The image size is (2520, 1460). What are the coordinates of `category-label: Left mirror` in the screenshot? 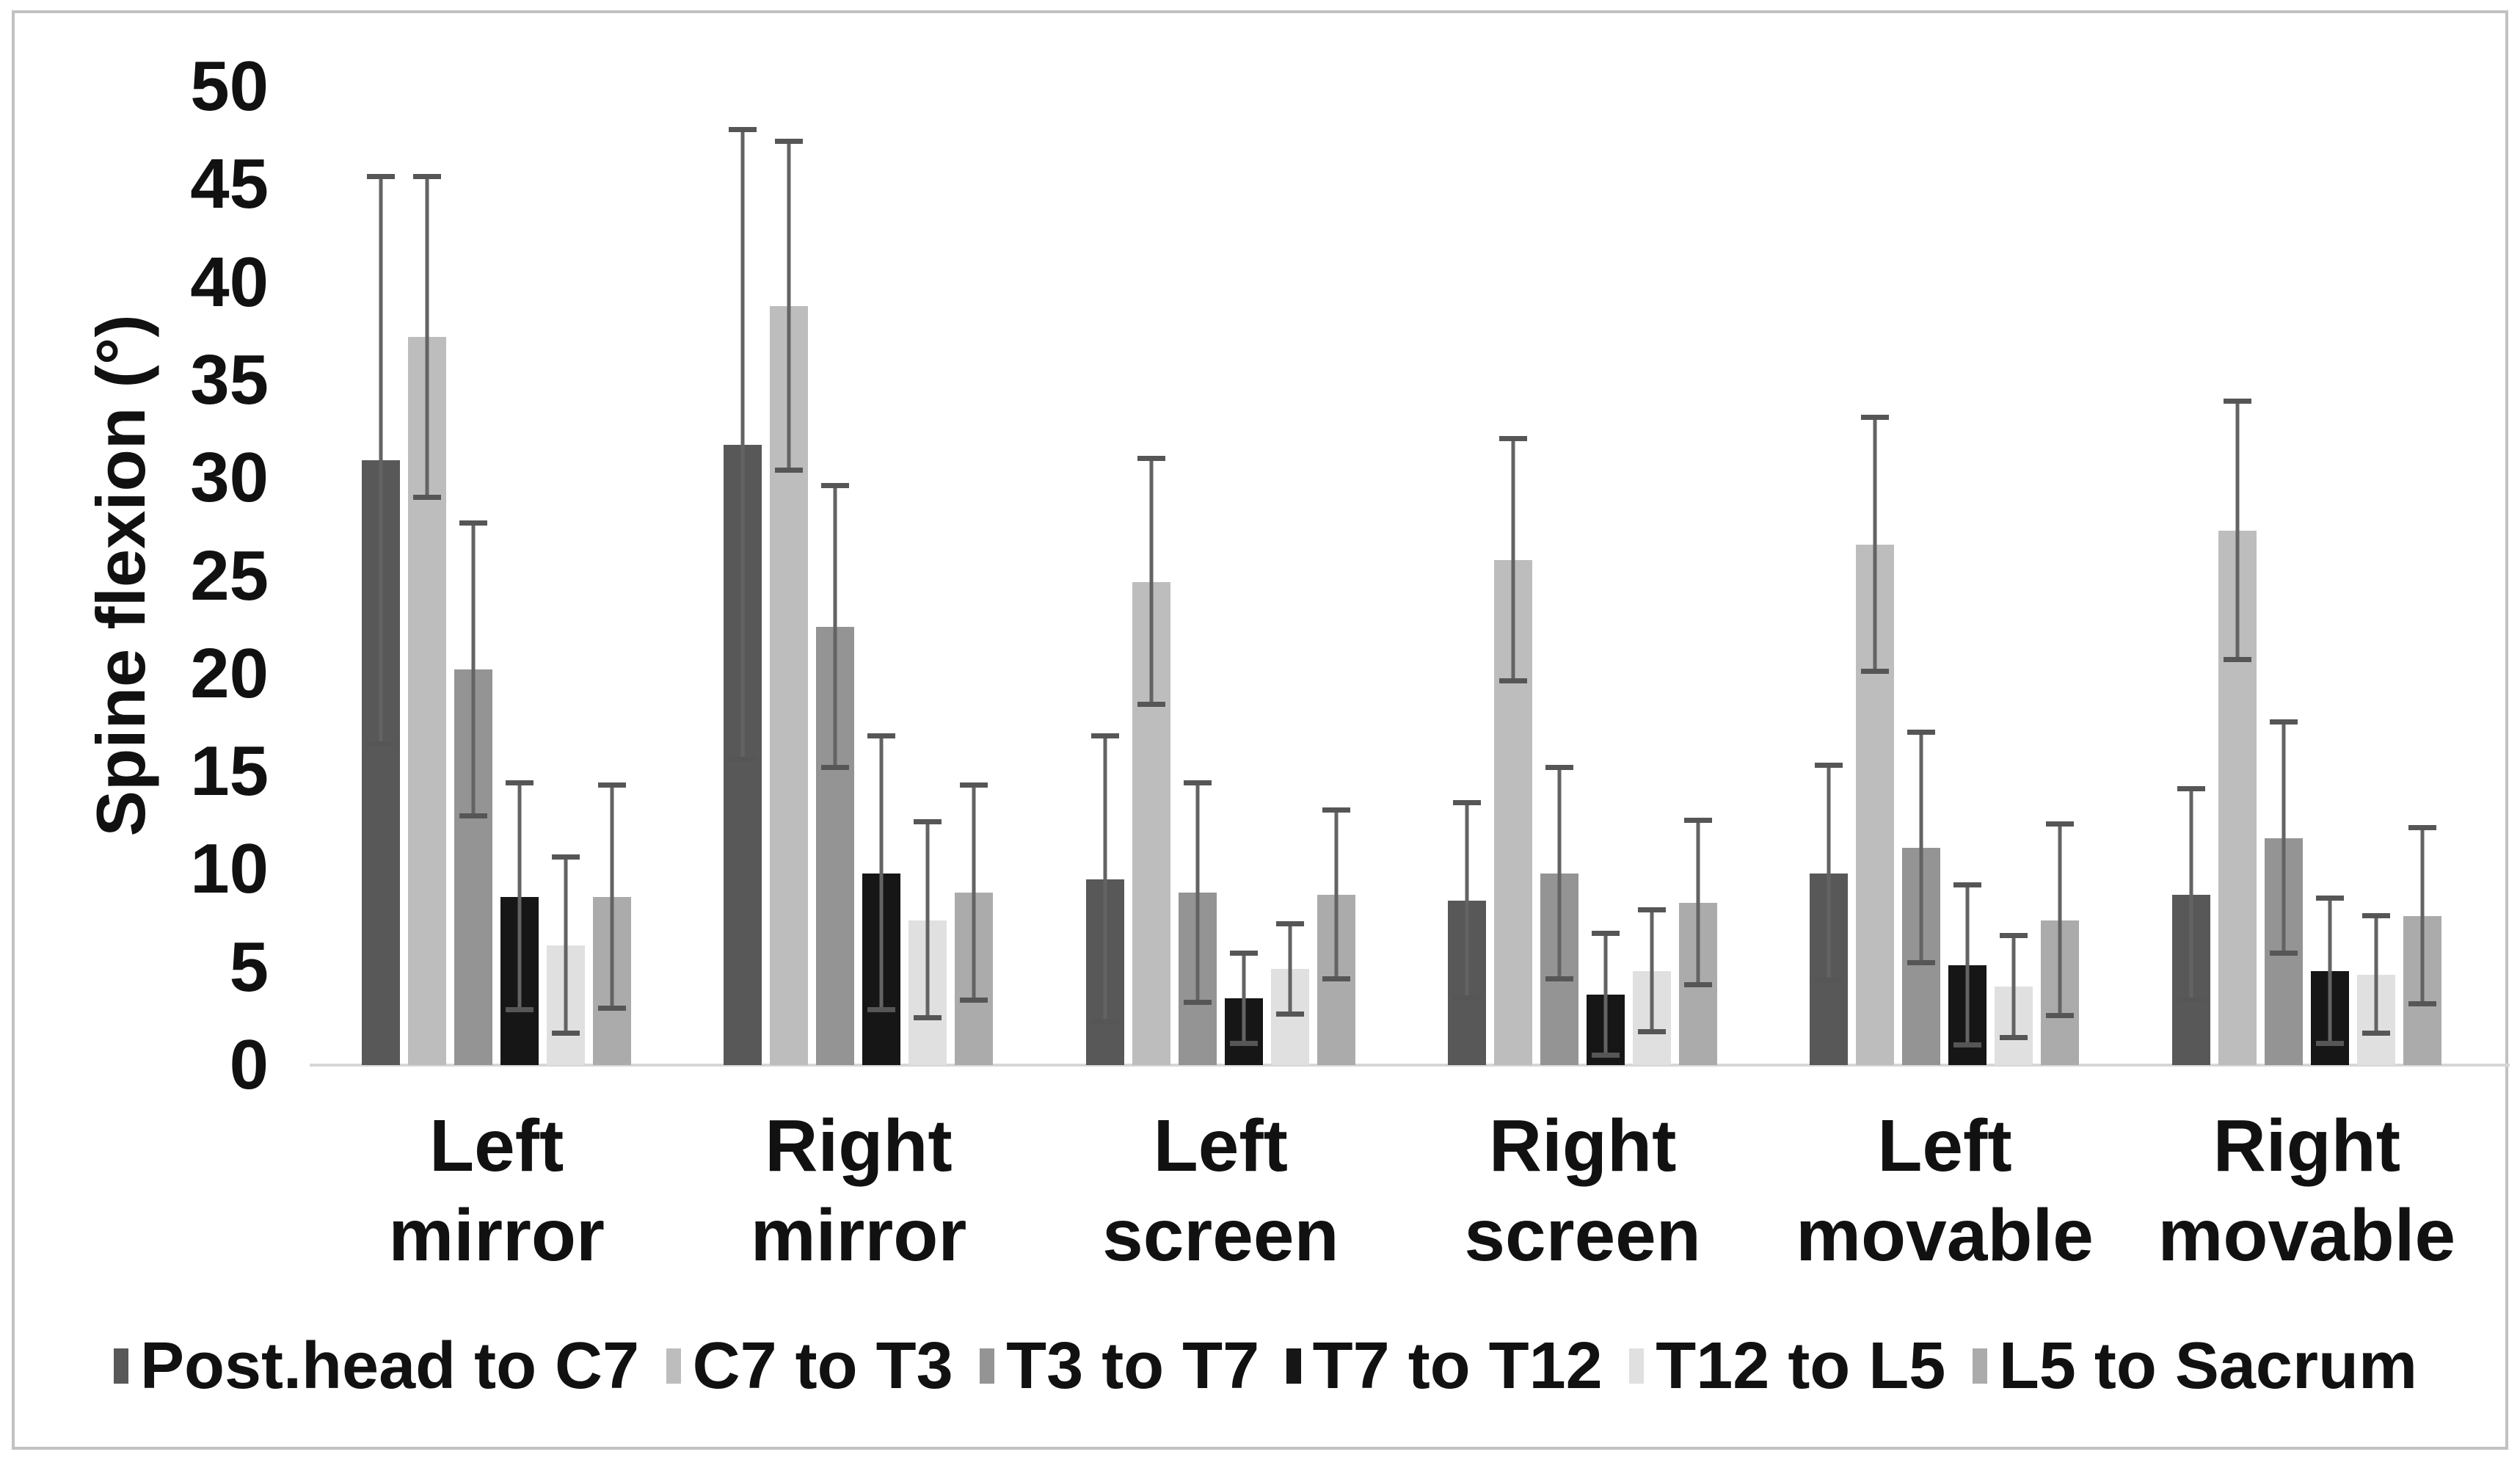 It's located at (496, 1190).